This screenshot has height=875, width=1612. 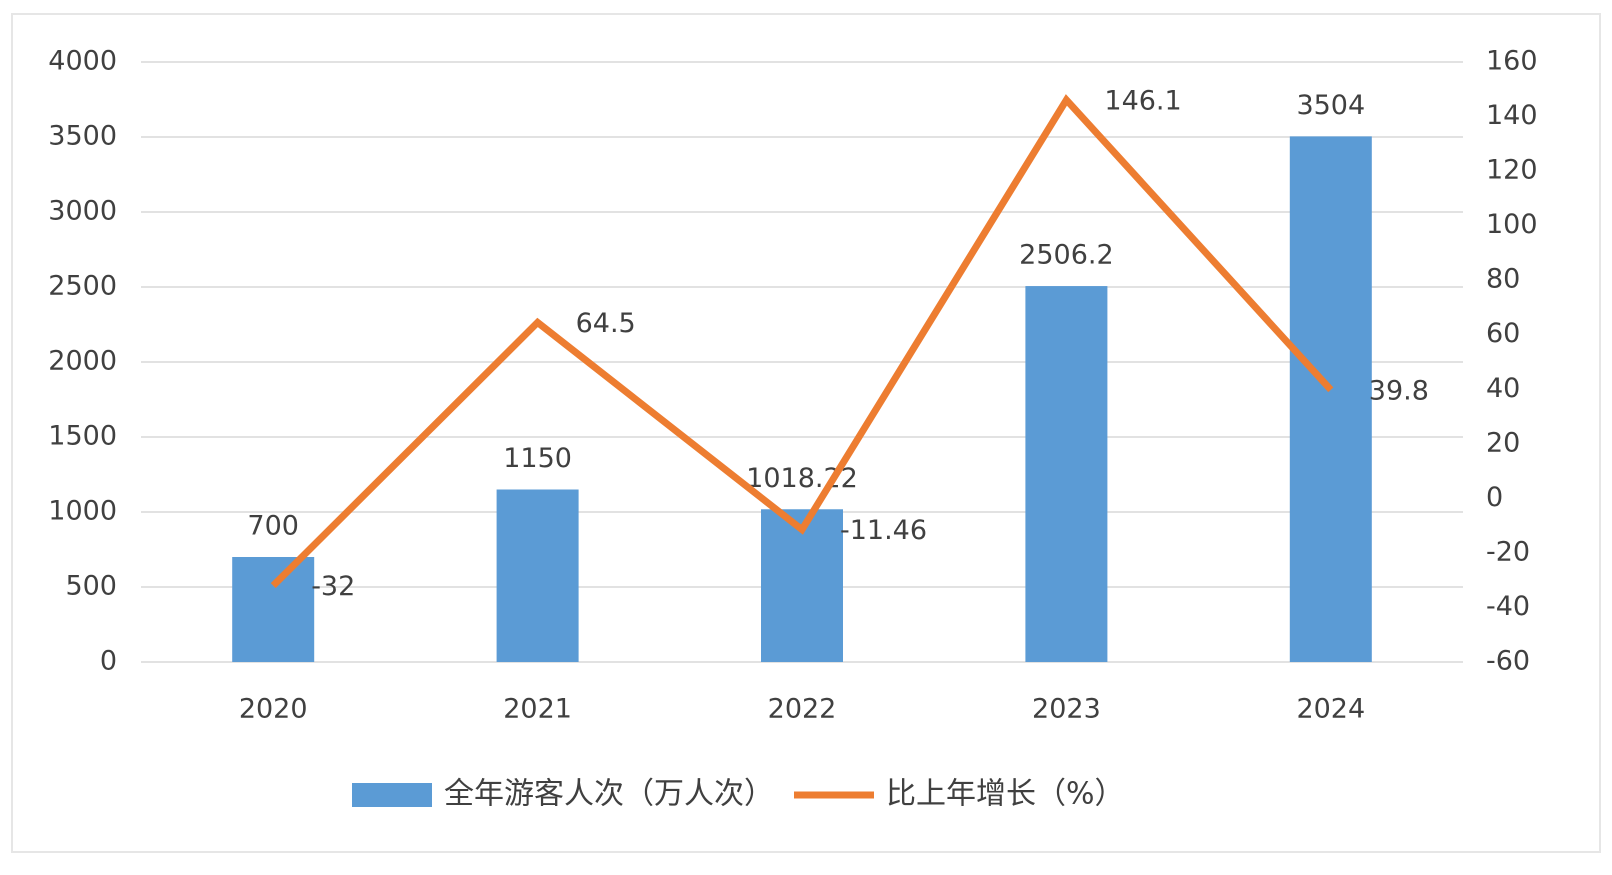 I want to click on y-tick-label: 2000, so click(x=82, y=361).